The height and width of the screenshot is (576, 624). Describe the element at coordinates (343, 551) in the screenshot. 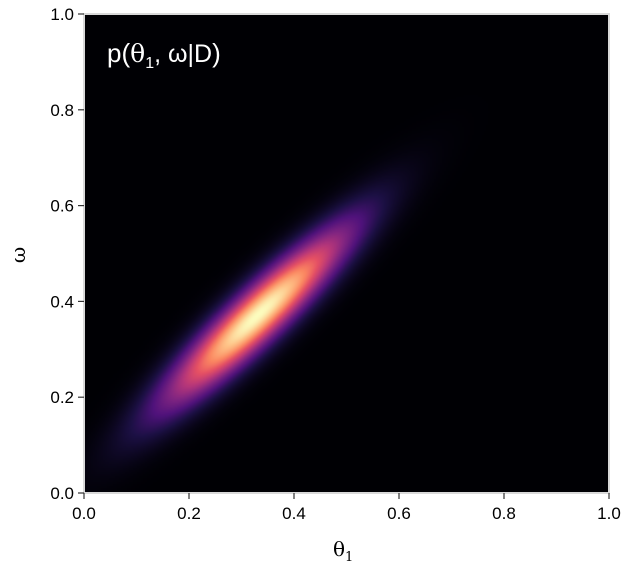

I see `x-axis-title: θ1` at that location.